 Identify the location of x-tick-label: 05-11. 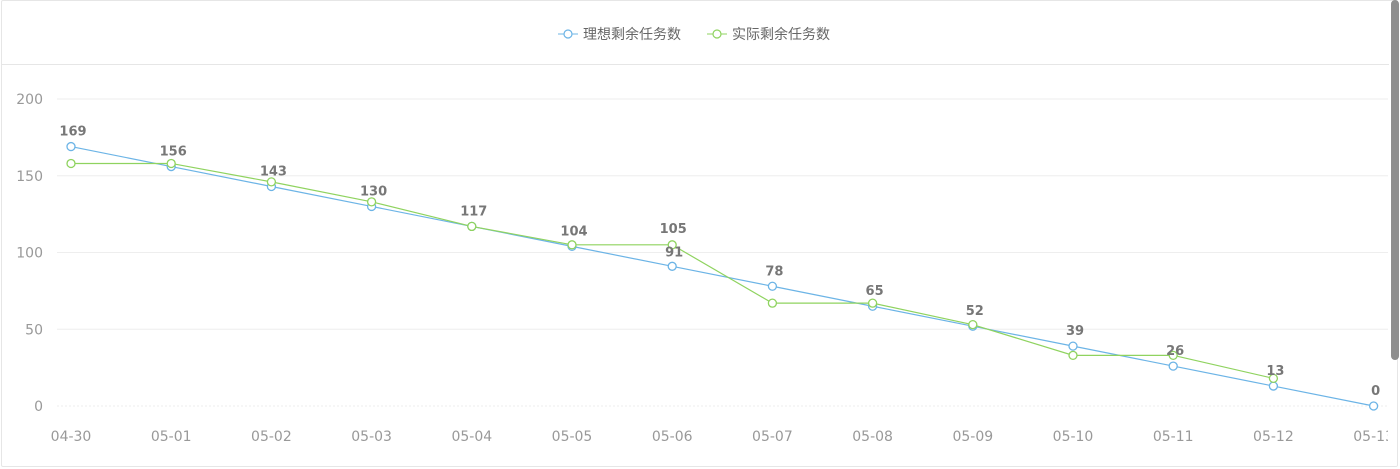
(1173, 437).